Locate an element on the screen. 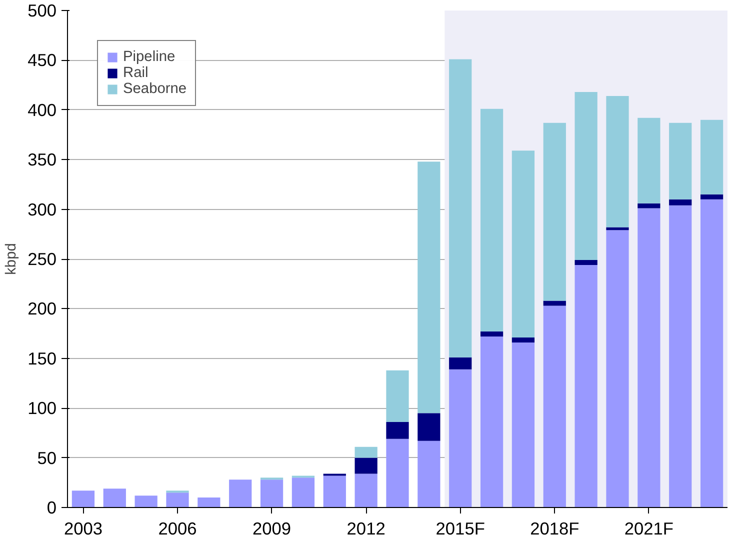 The width and height of the screenshot is (737, 541). y-tick-label: 300 is located at coordinates (42, 209).